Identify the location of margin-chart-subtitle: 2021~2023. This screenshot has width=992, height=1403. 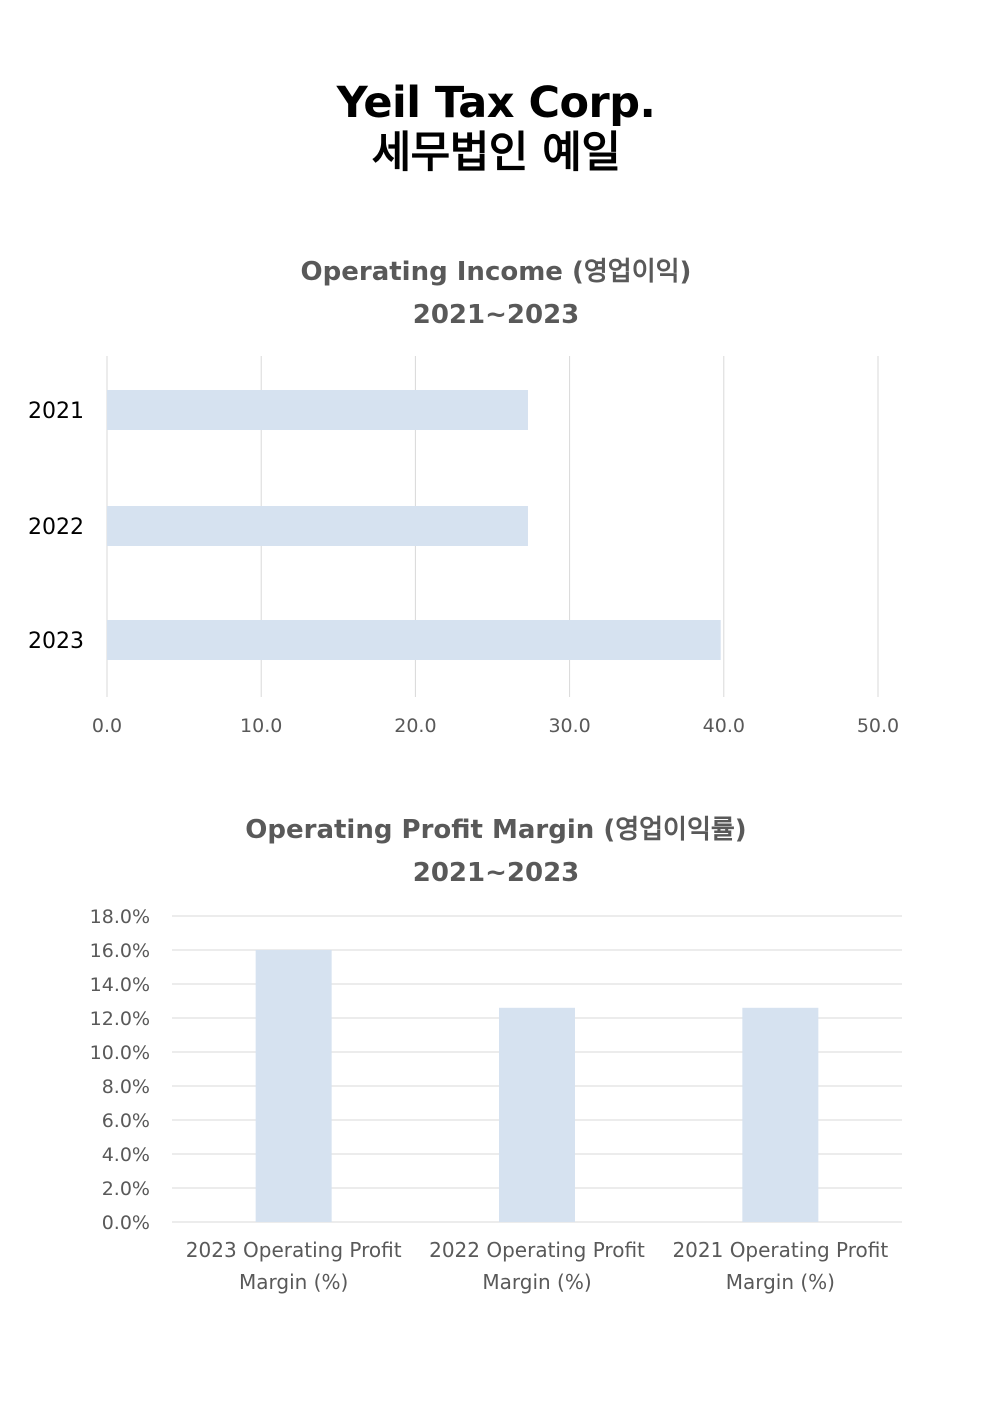
(496, 873).